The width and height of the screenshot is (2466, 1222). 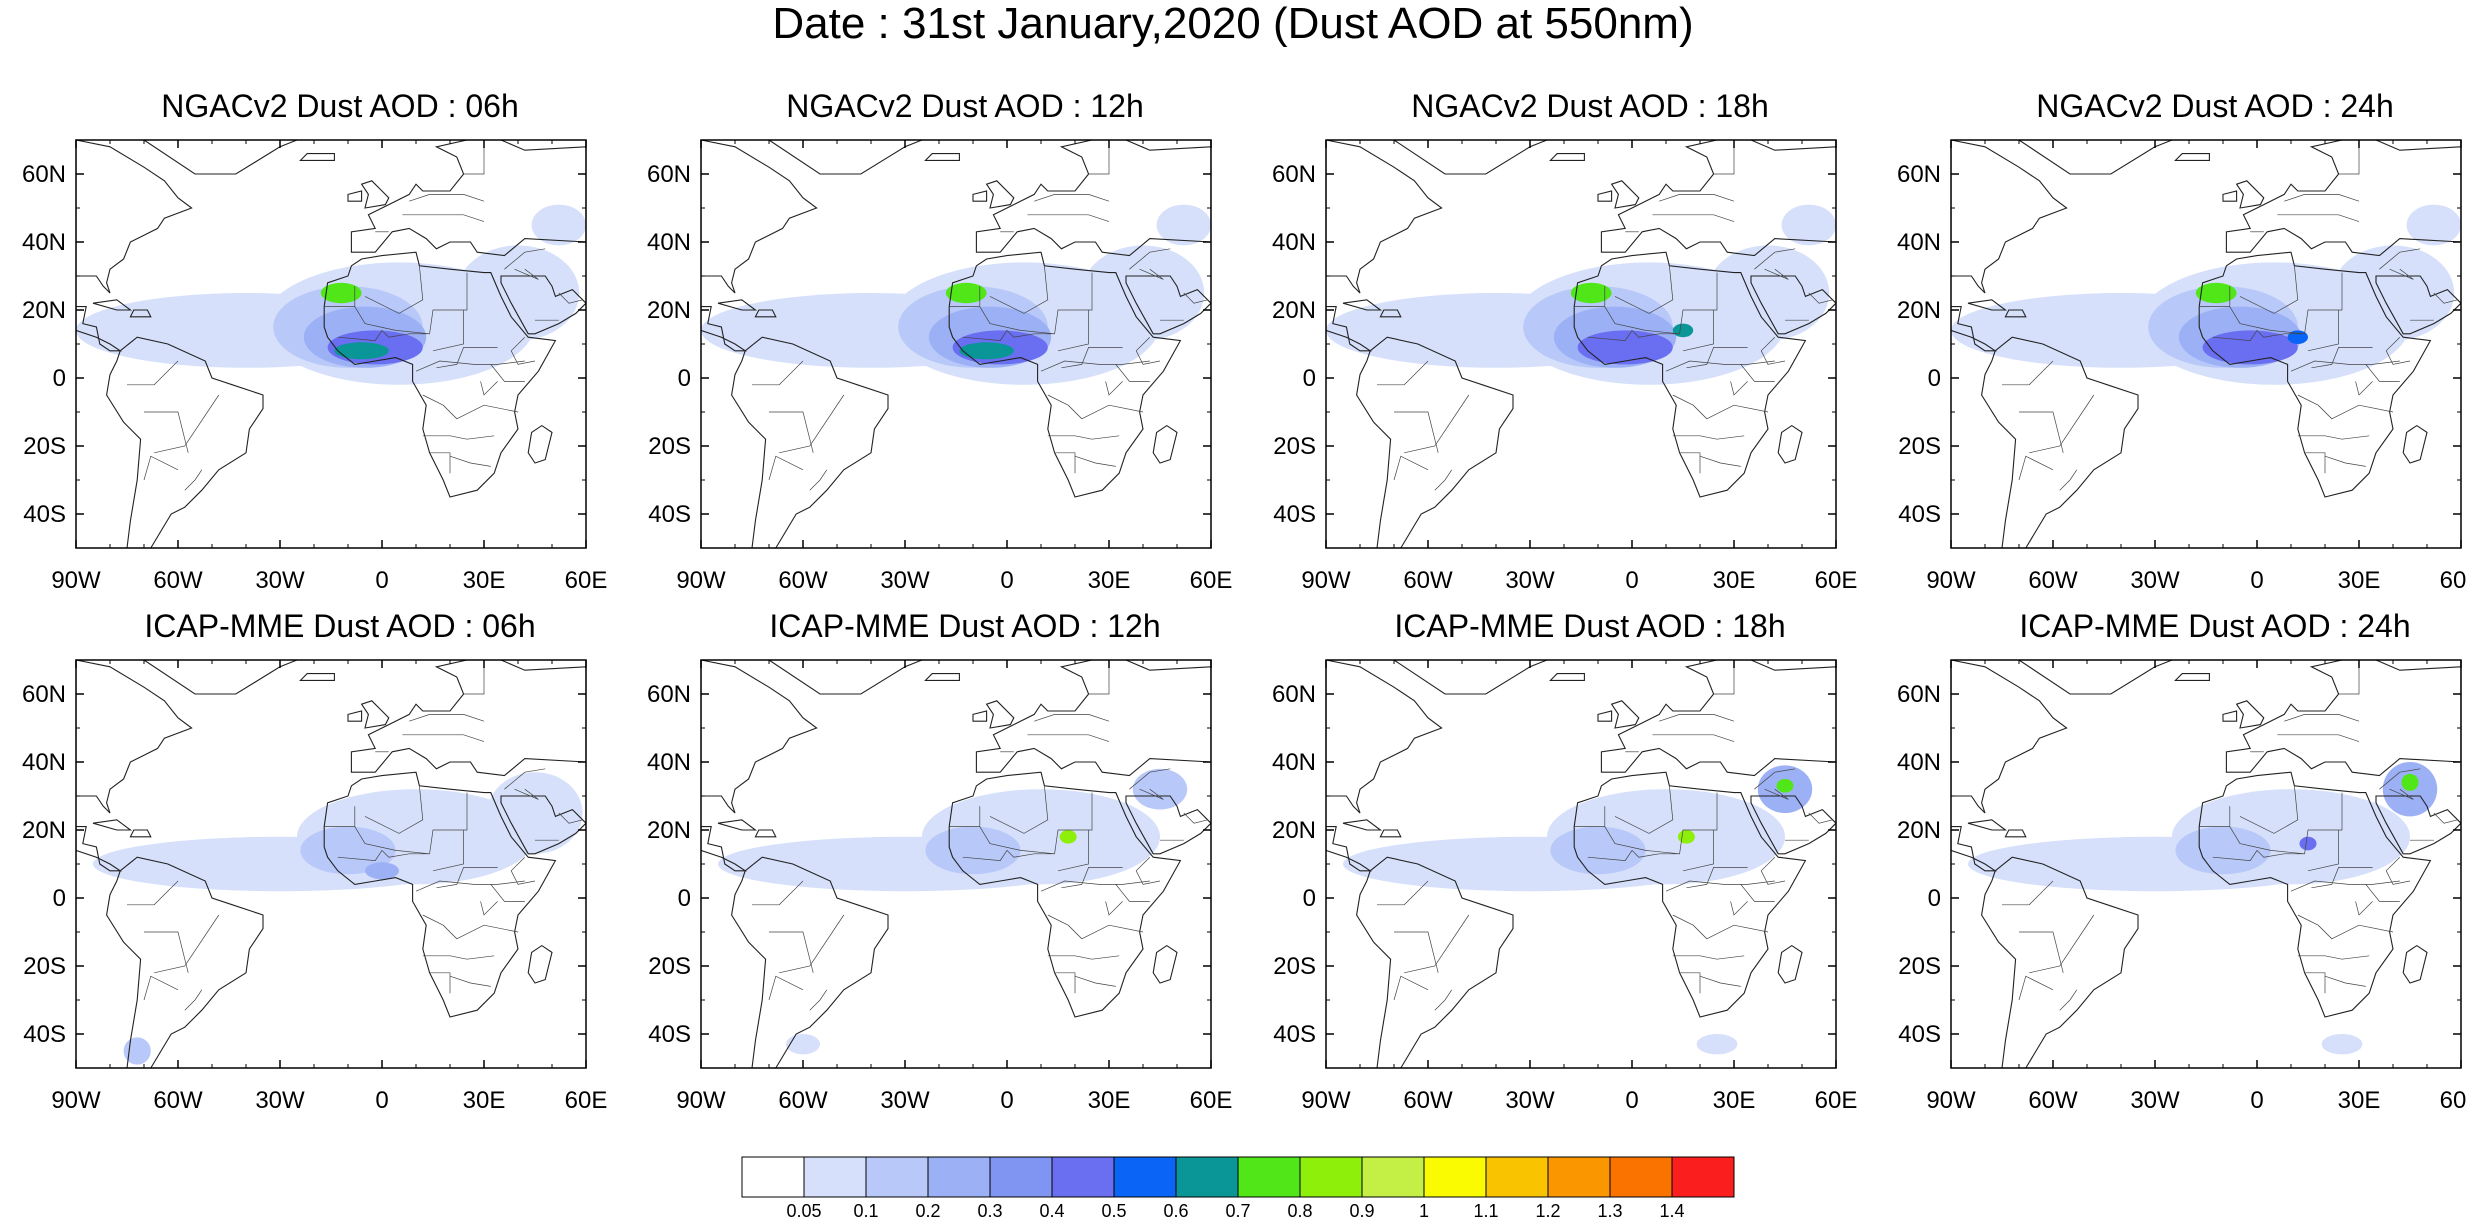 I want to click on colorbar-label: 1.1, so click(x=1485, y=1211).